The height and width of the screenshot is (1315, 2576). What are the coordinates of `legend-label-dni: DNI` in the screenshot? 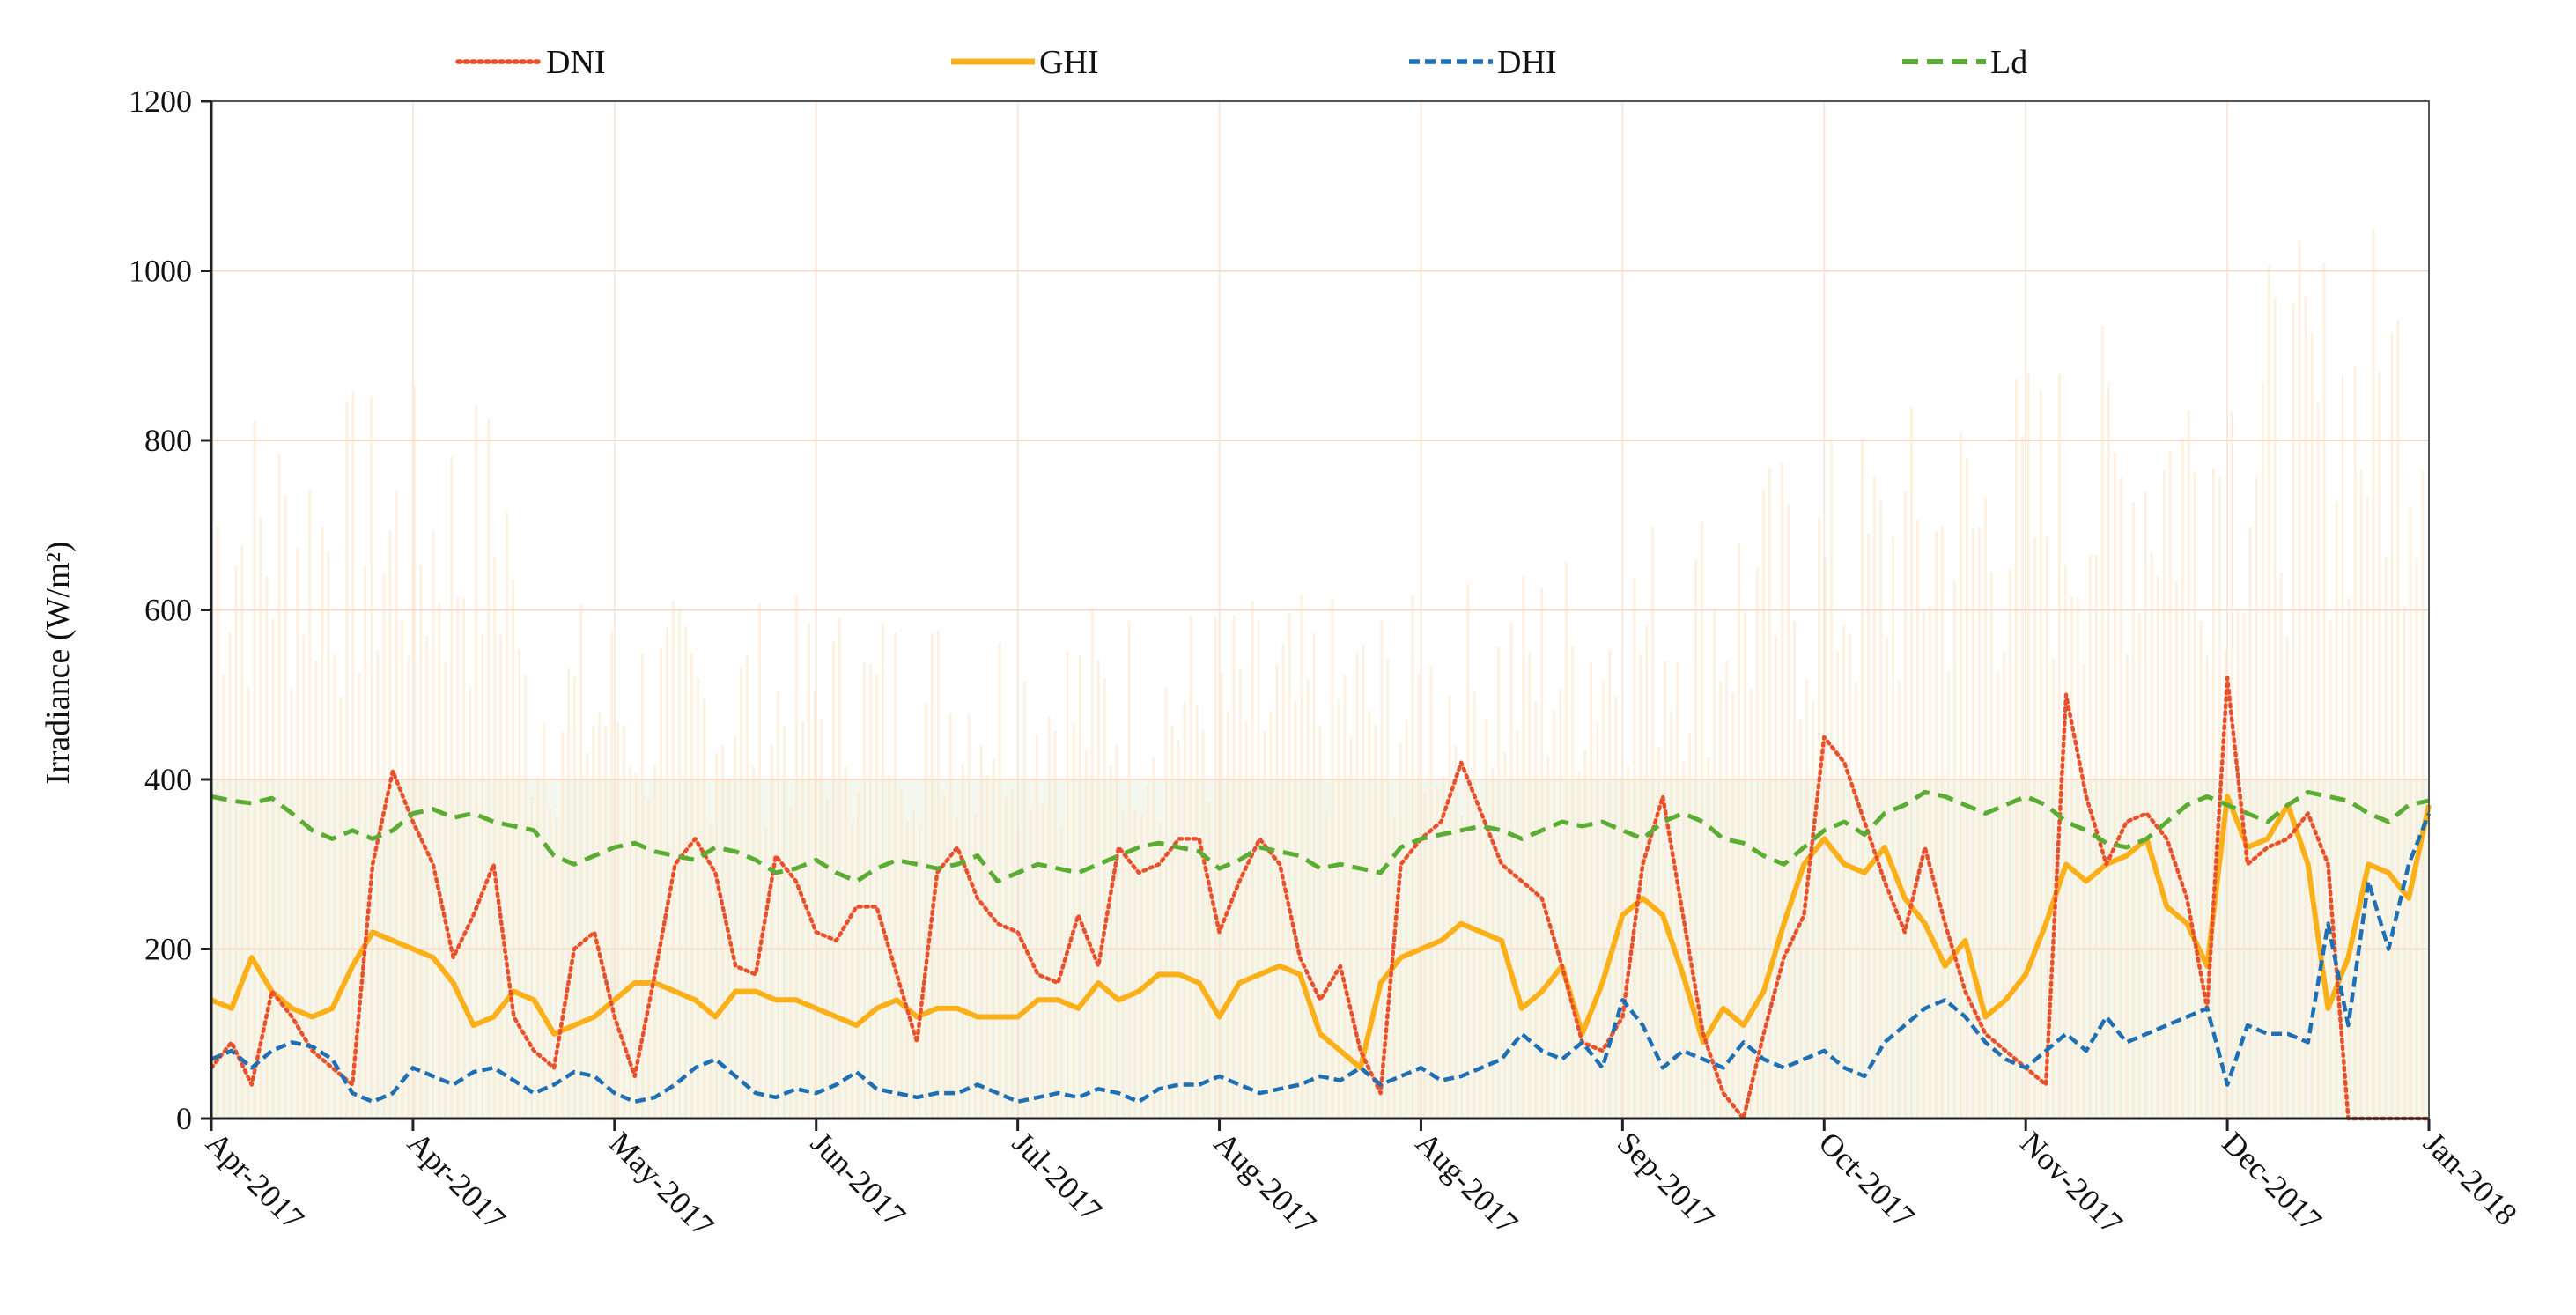 It's located at (576, 62).